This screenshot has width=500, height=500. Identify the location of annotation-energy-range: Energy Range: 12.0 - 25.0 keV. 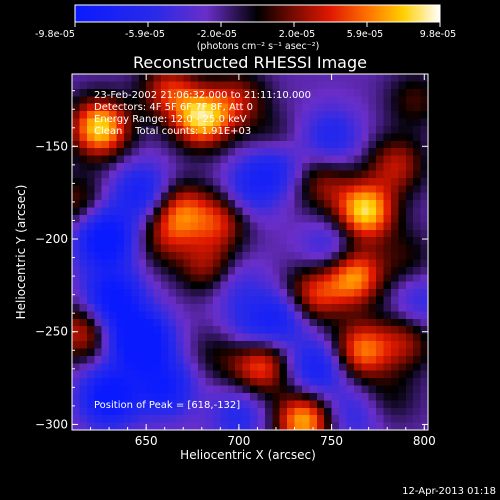
(170, 119).